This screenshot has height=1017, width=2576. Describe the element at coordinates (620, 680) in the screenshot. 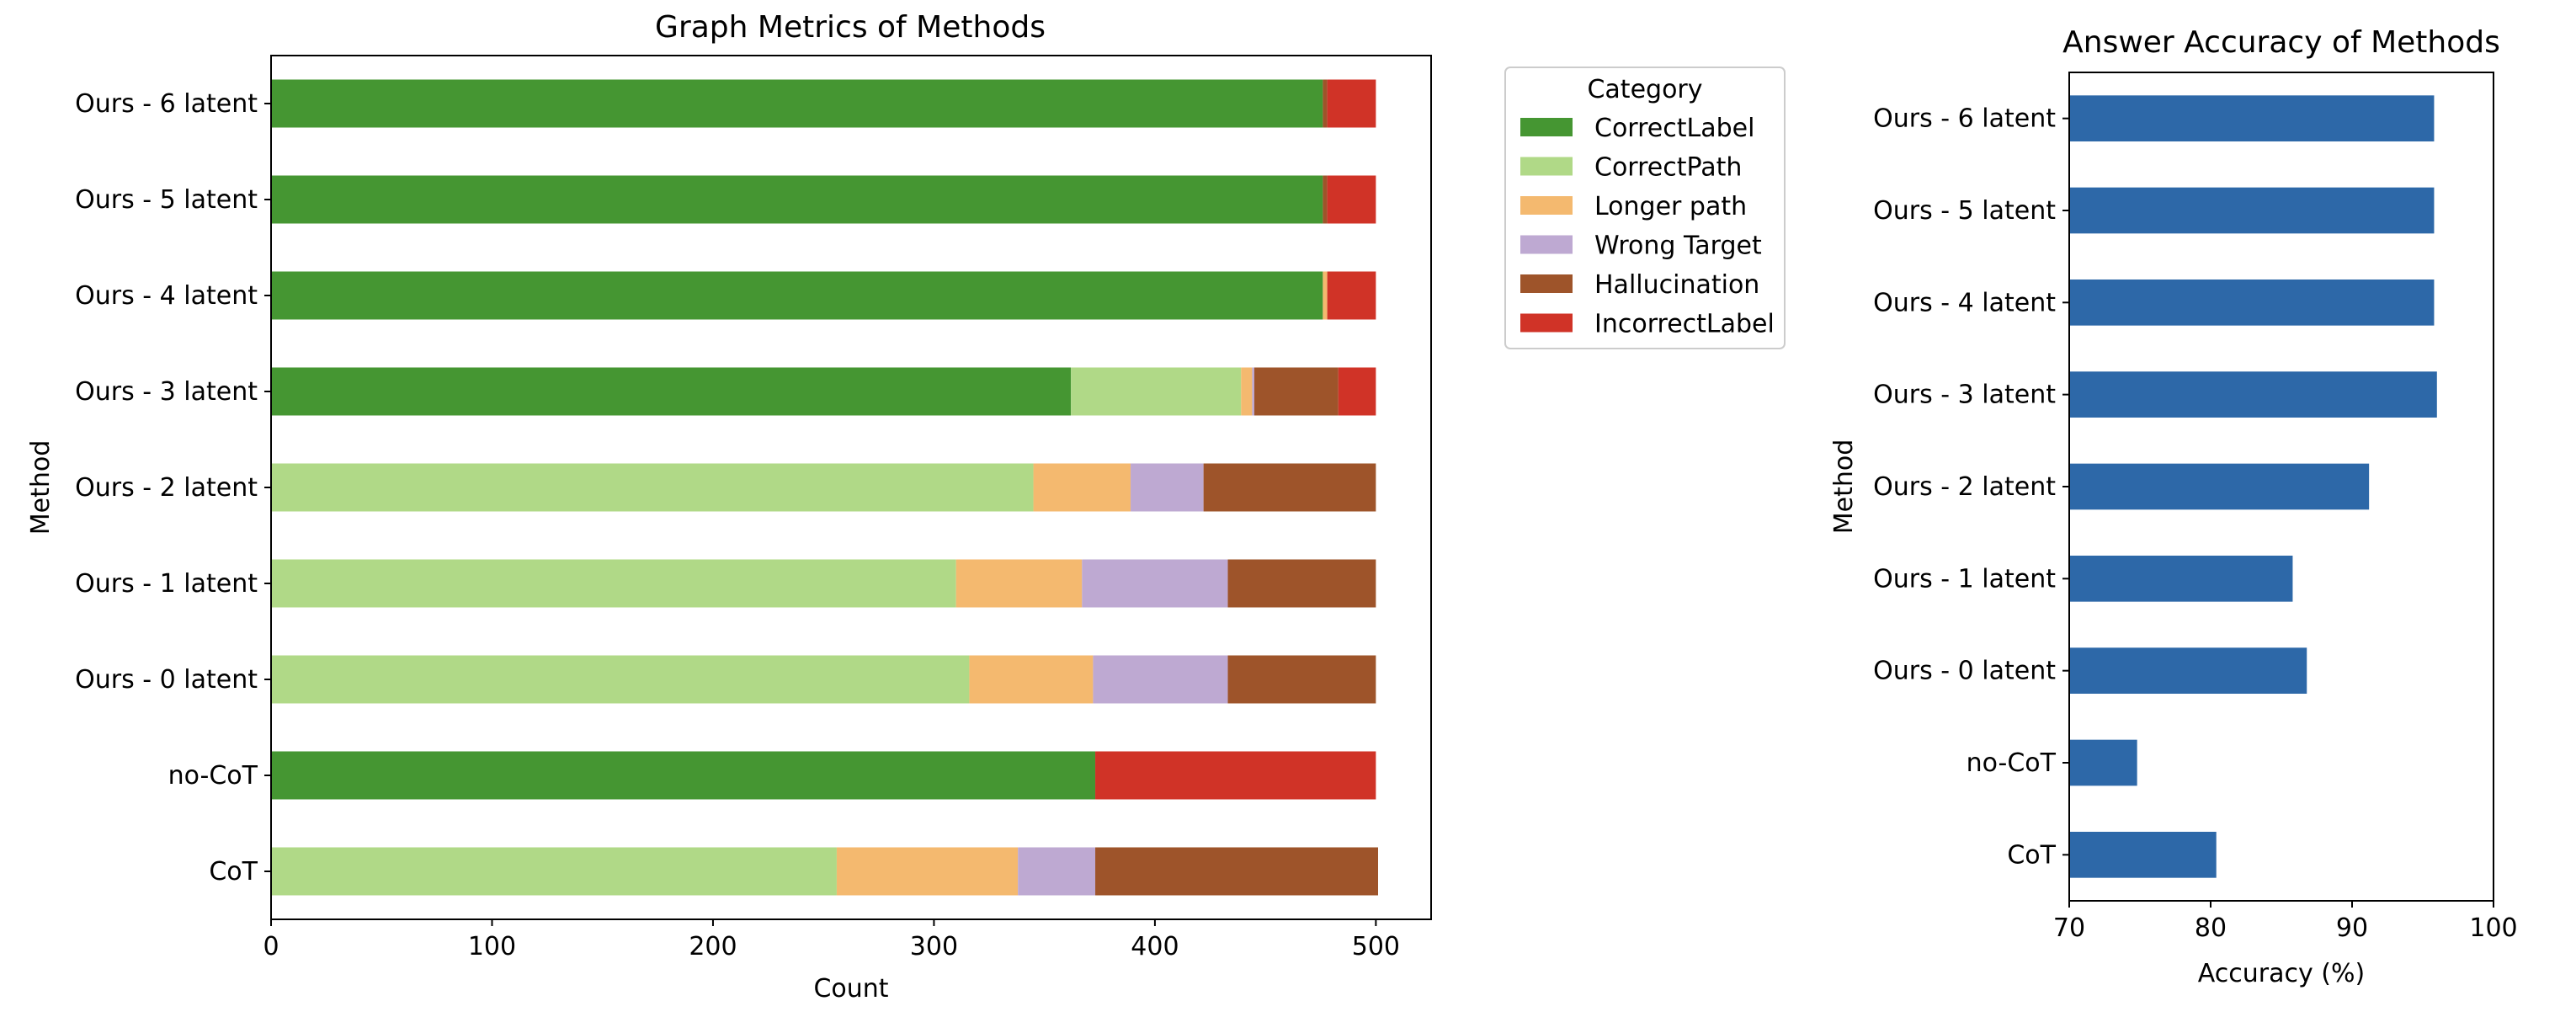

I see `bar-ours-0-latent-correctpath` at that location.